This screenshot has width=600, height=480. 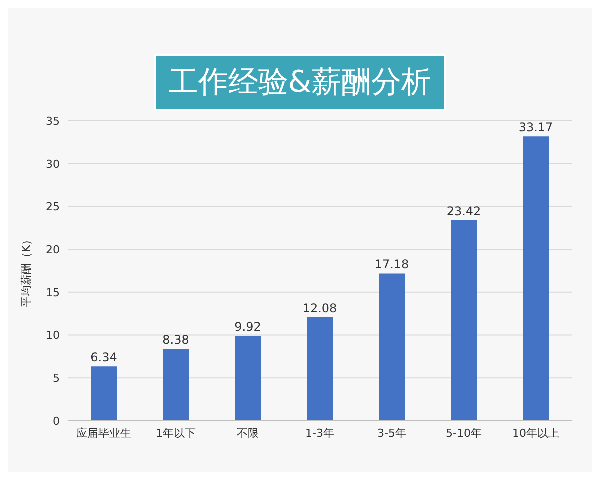 What do you see at coordinates (320, 308) in the screenshot?
I see `data-label: 12.08` at bounding box center [320, 308].